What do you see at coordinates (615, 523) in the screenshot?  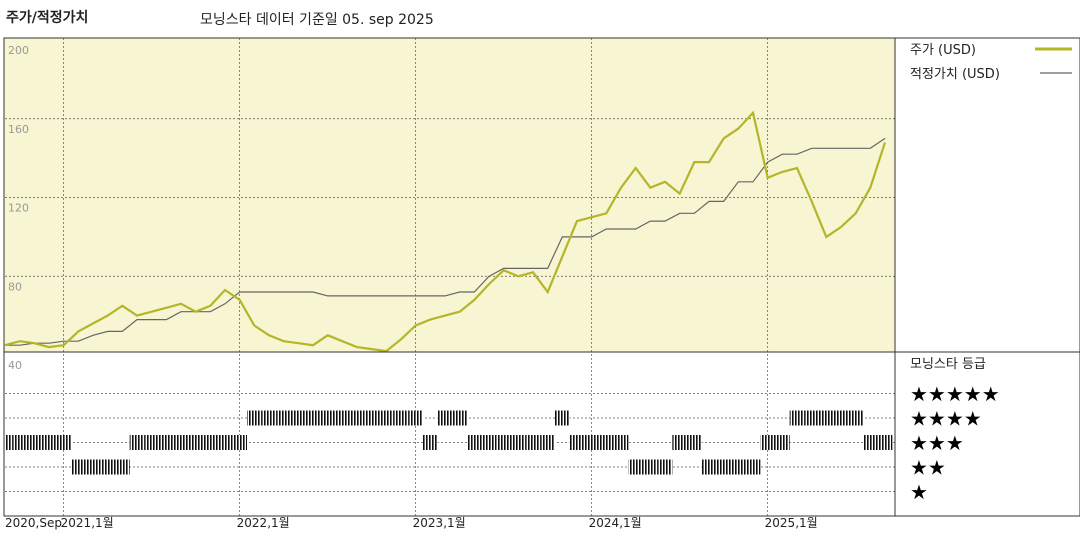 I see `x-tick-label: 2024,1월` at bounding box center [615, 523].